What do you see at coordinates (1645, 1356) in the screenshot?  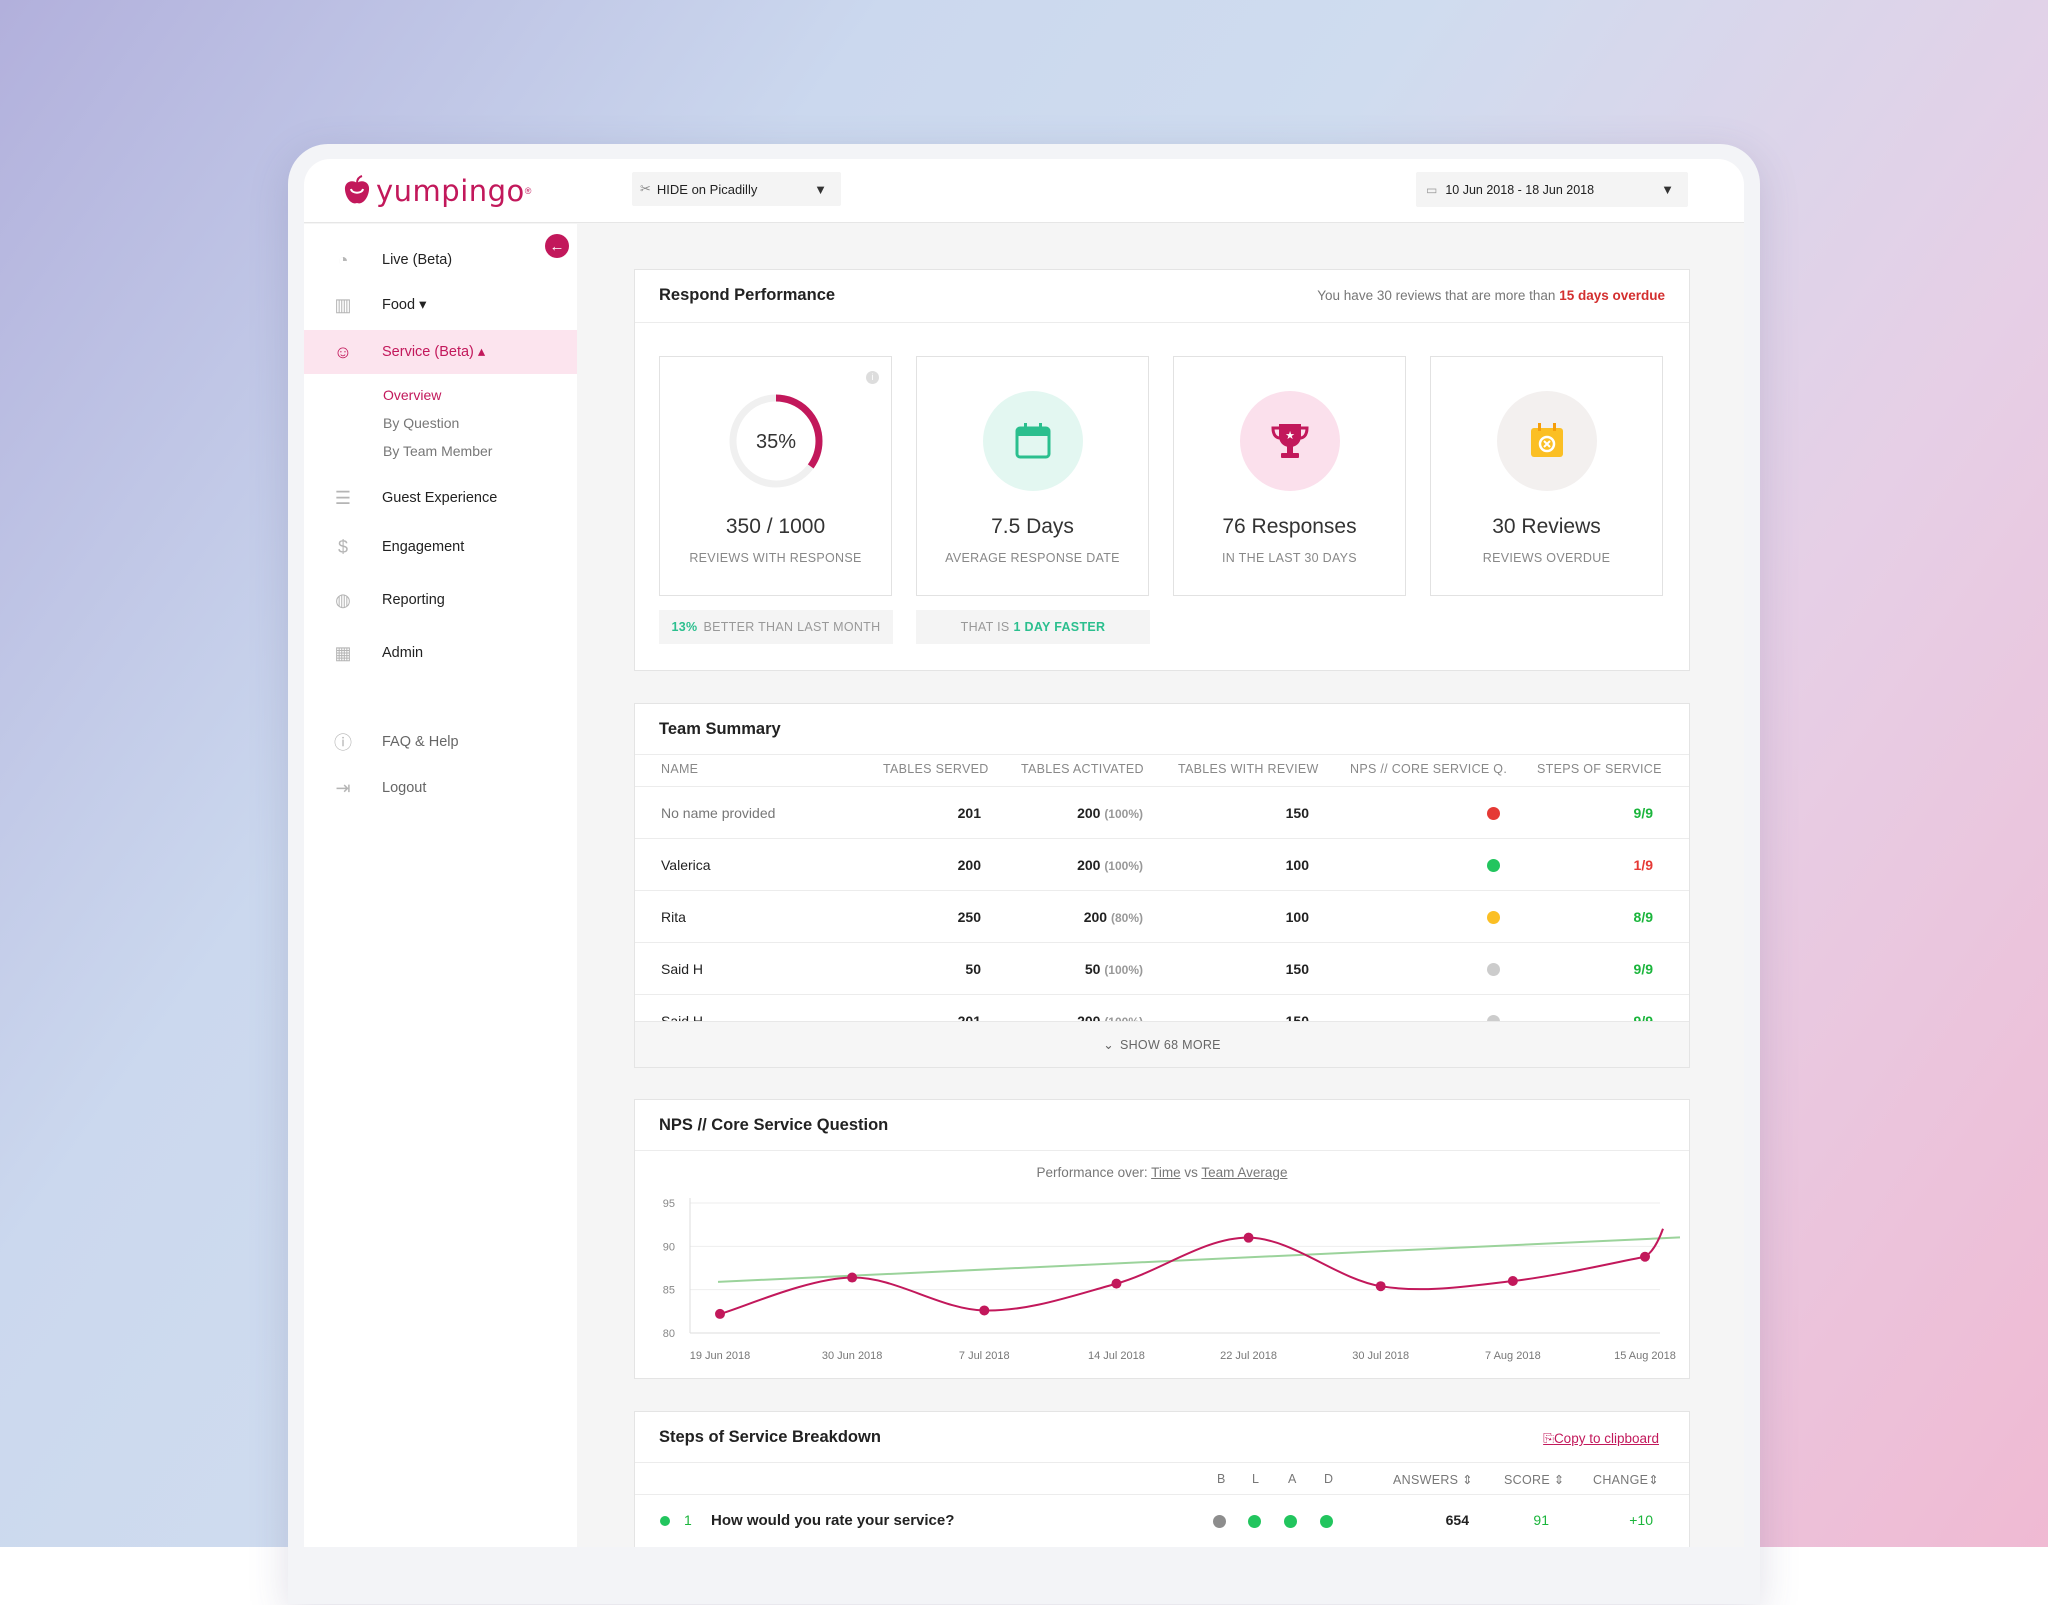 I see `x-tick-label: 15 Aug 2018` at bounding box center [1645, 1356].